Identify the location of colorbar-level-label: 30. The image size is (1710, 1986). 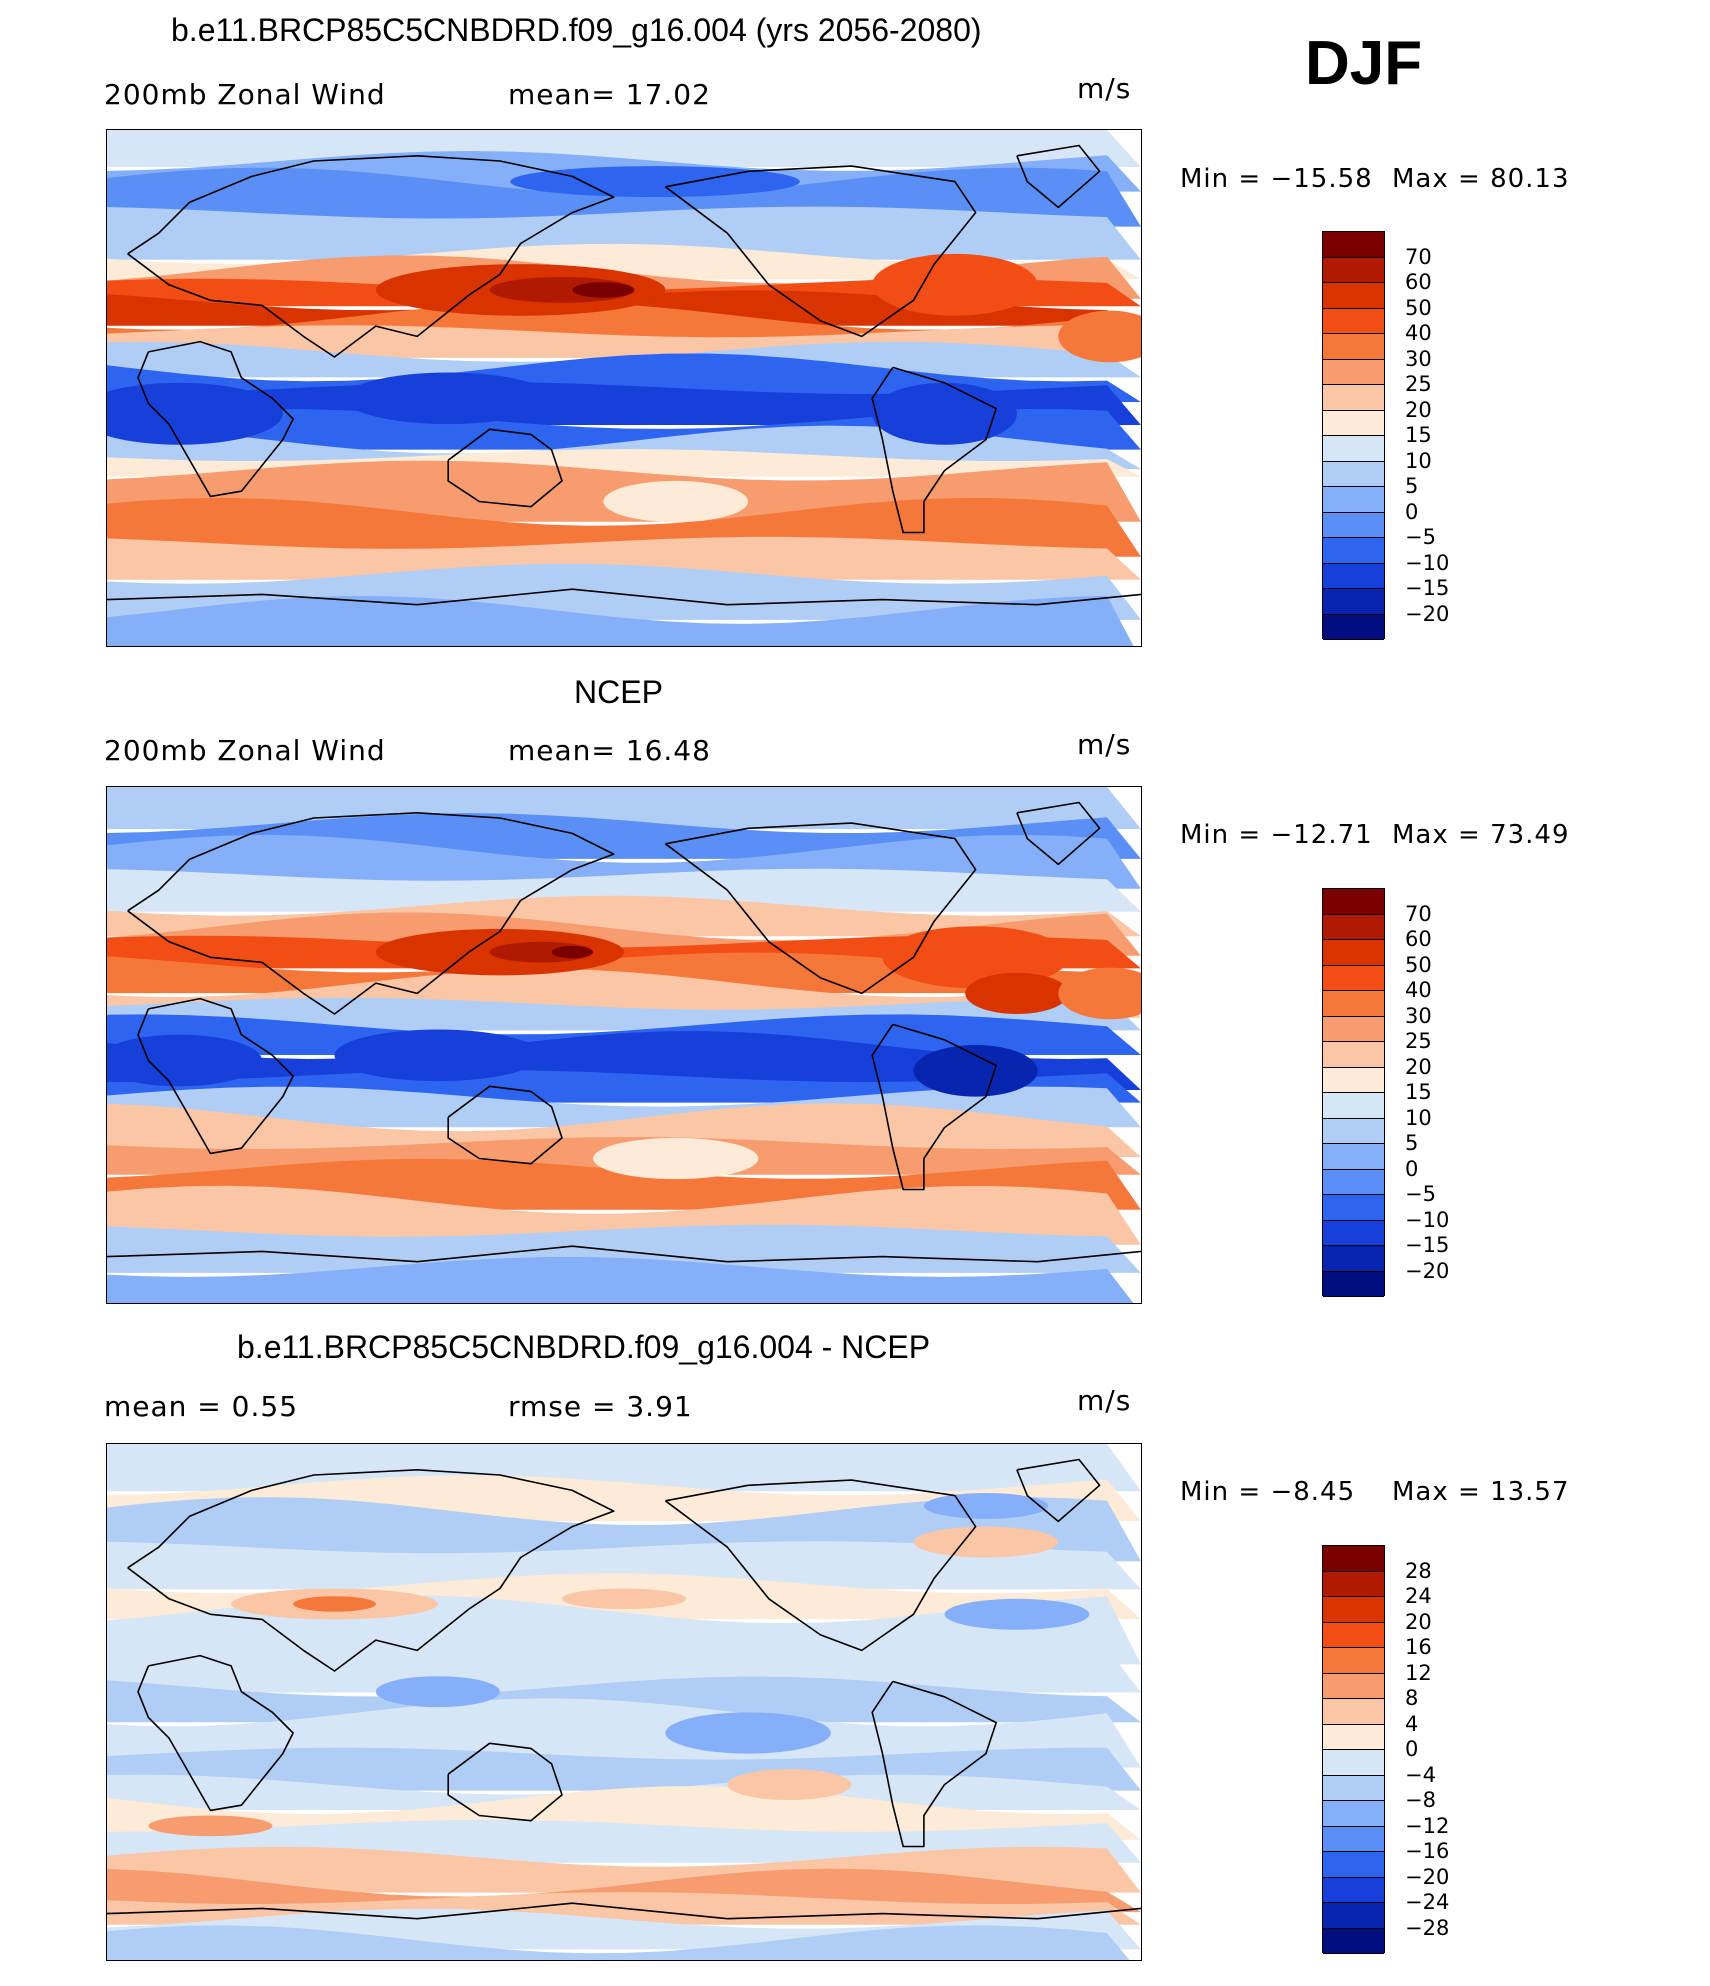
(1418, 1015).